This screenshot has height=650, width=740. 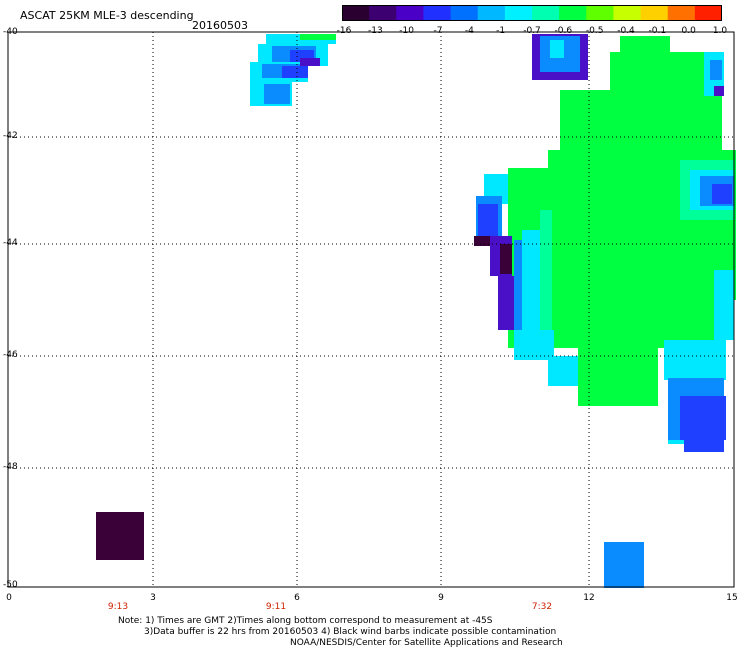 What do you see at coordinates (626, 31) in the screenshot?
I see `color-scale-tick: -0.4` at bounding box center [626, 31].